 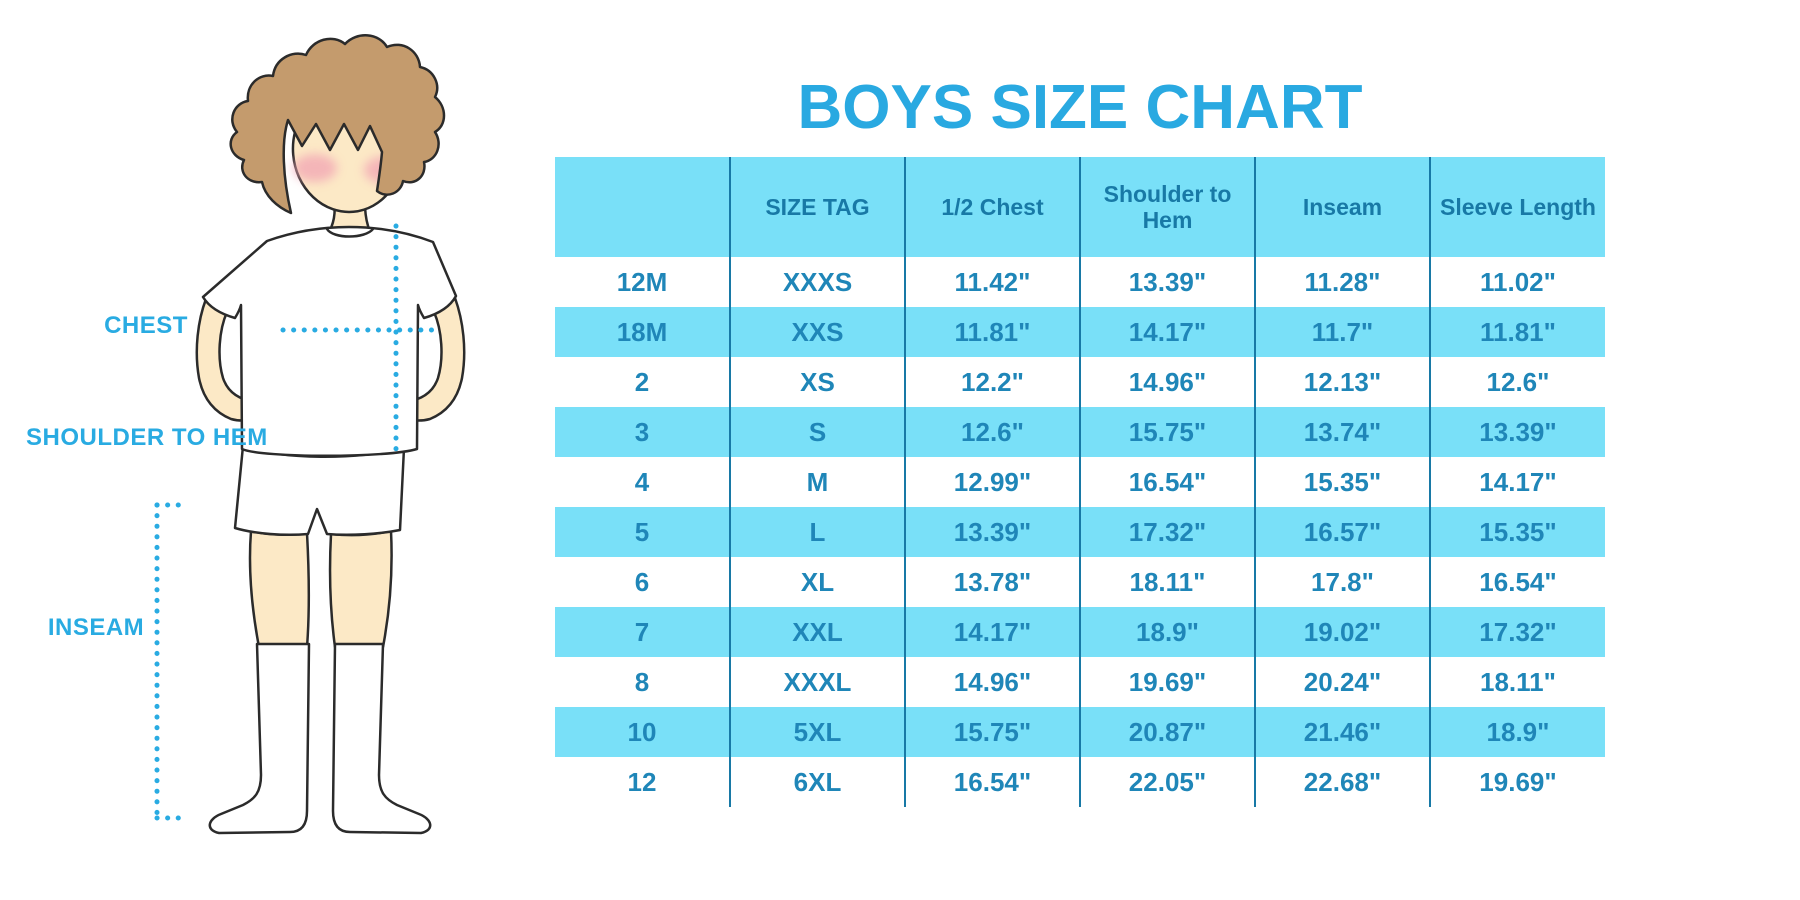 I want to click on table-cell: 3, so click(x=642, y=432).